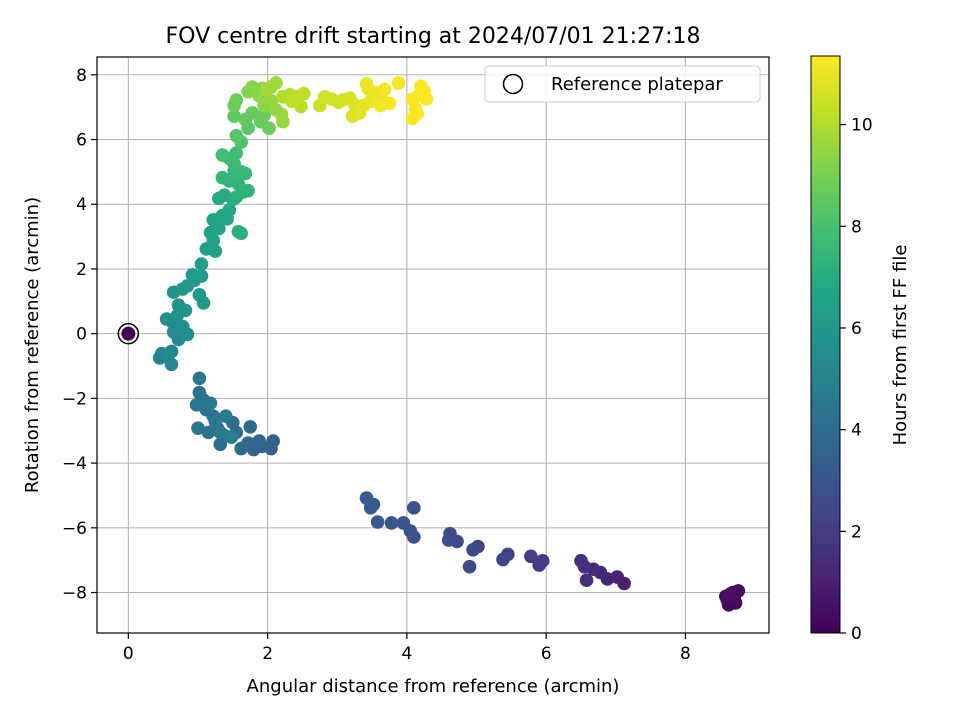  I want to click on legend-entry-label: Reference platepar, so click(637, 84).